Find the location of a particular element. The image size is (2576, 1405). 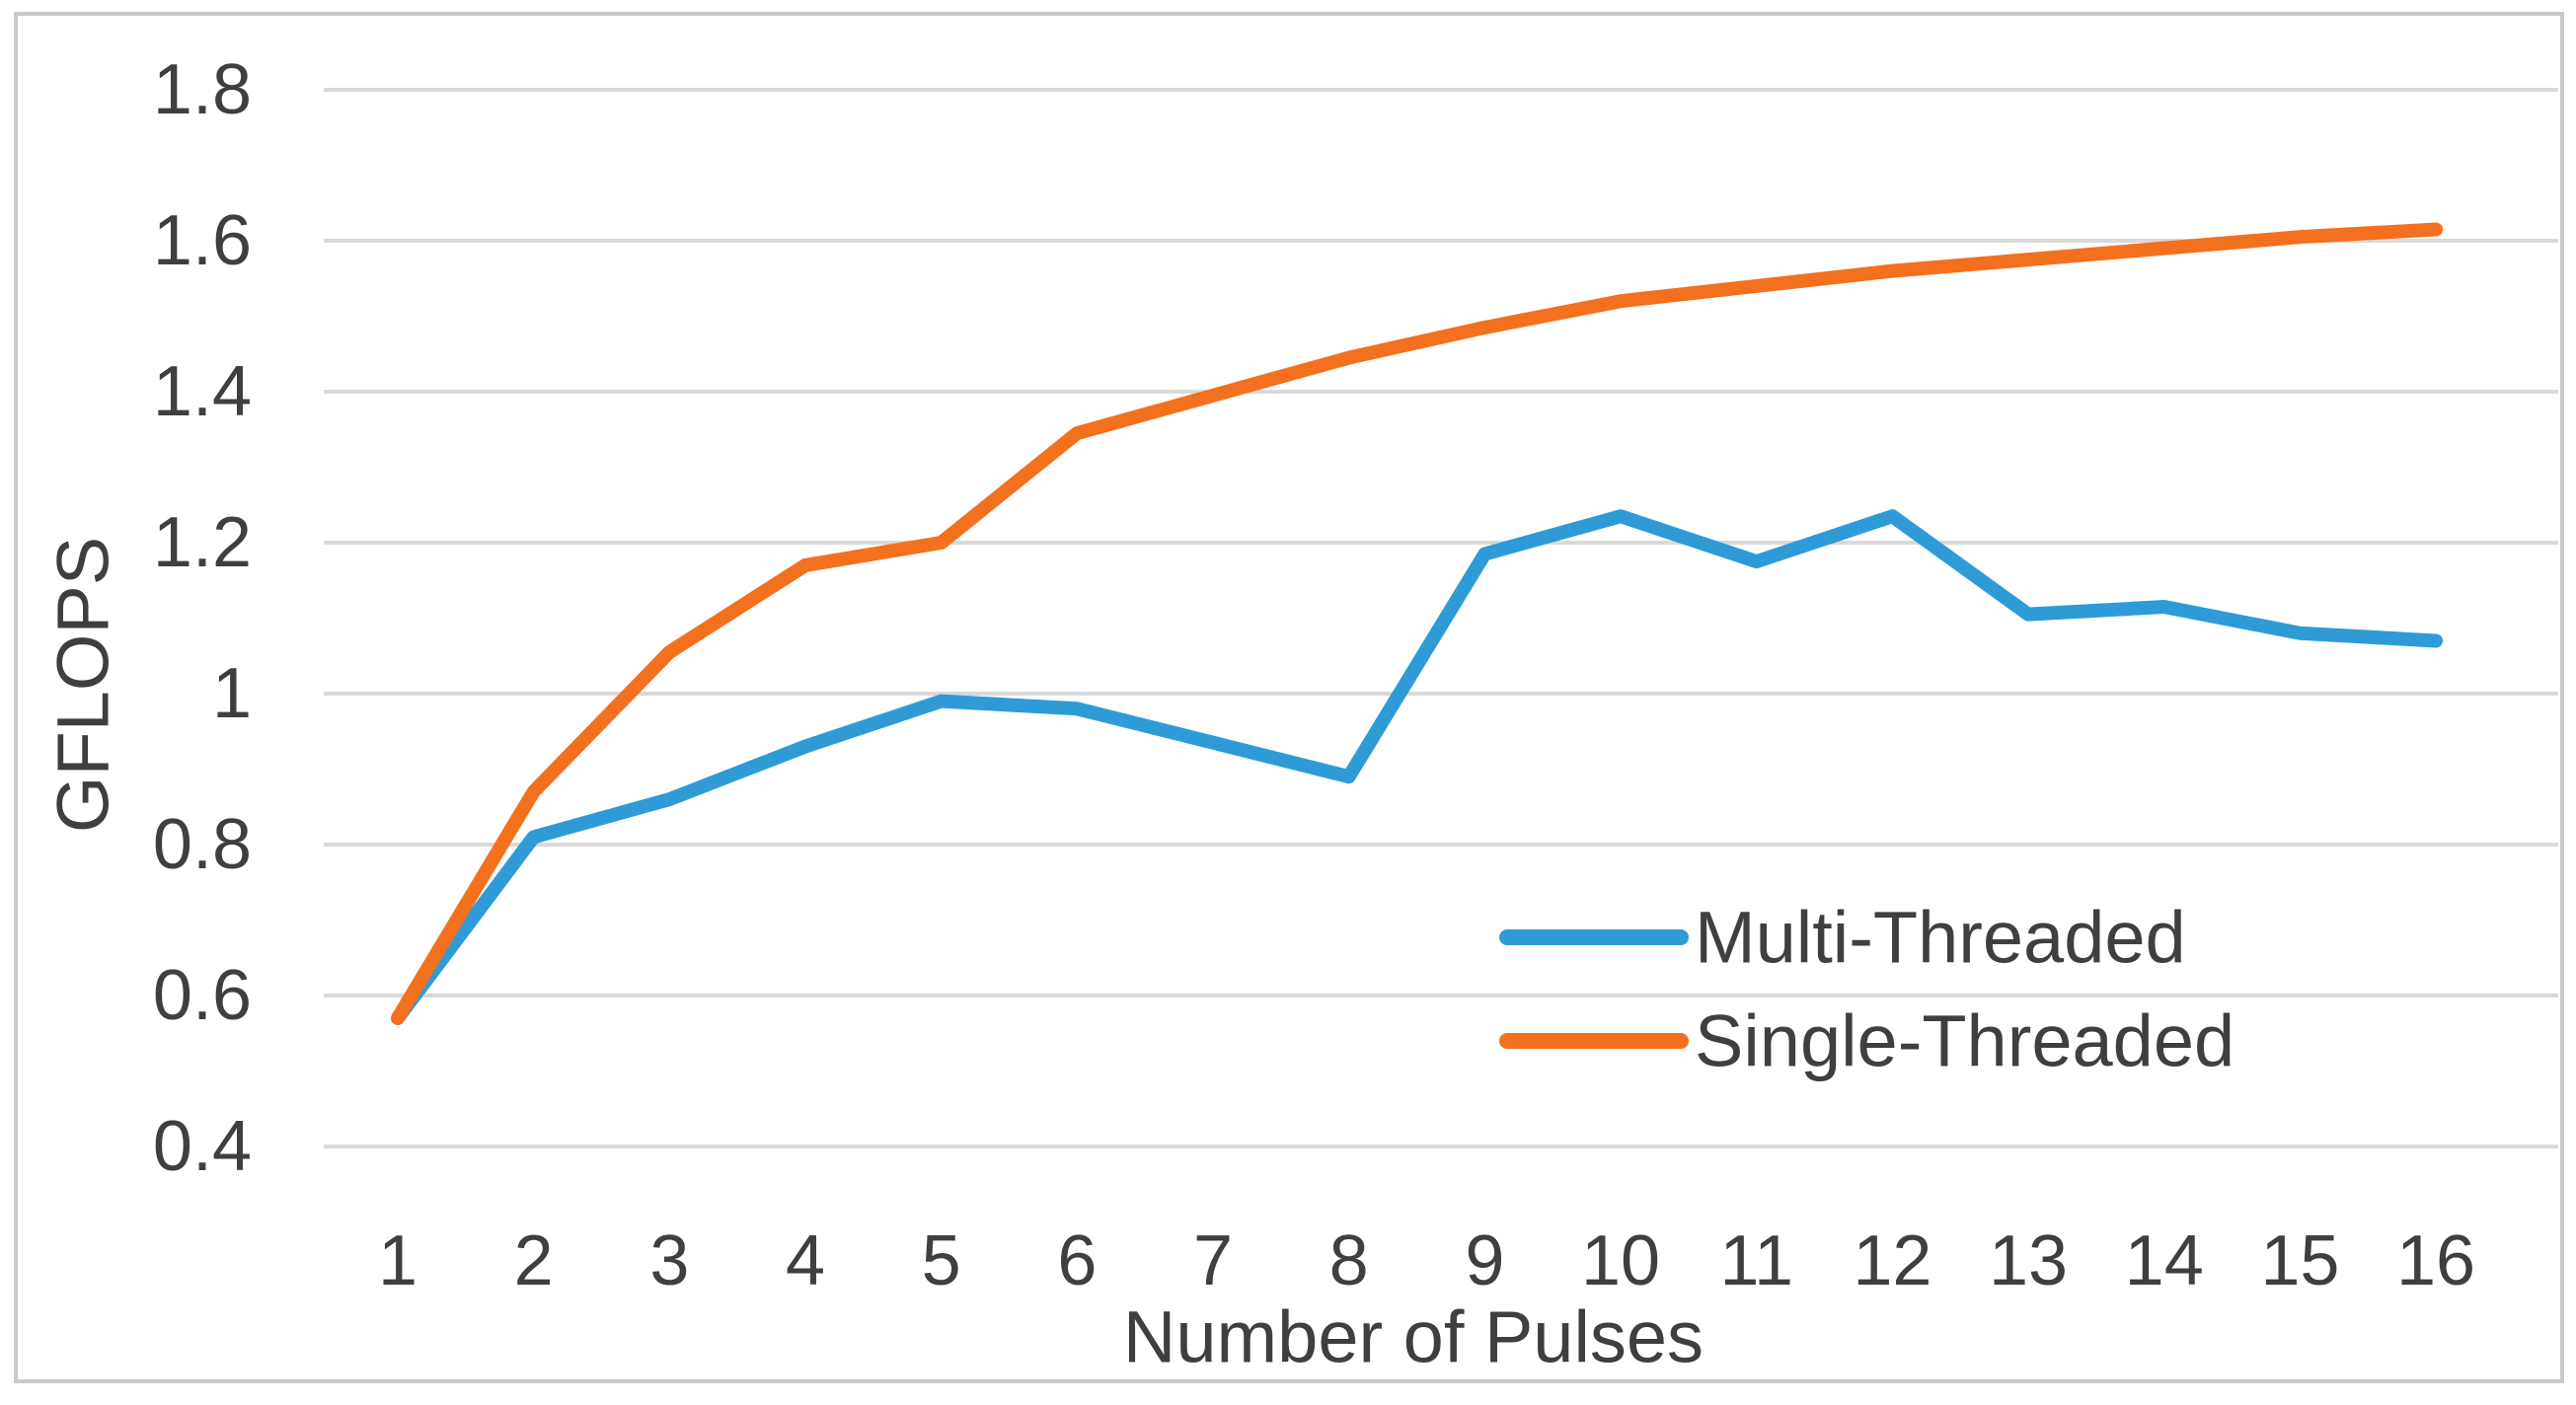

x-tick-label: 7 is located at coordinates (1213, 1260).